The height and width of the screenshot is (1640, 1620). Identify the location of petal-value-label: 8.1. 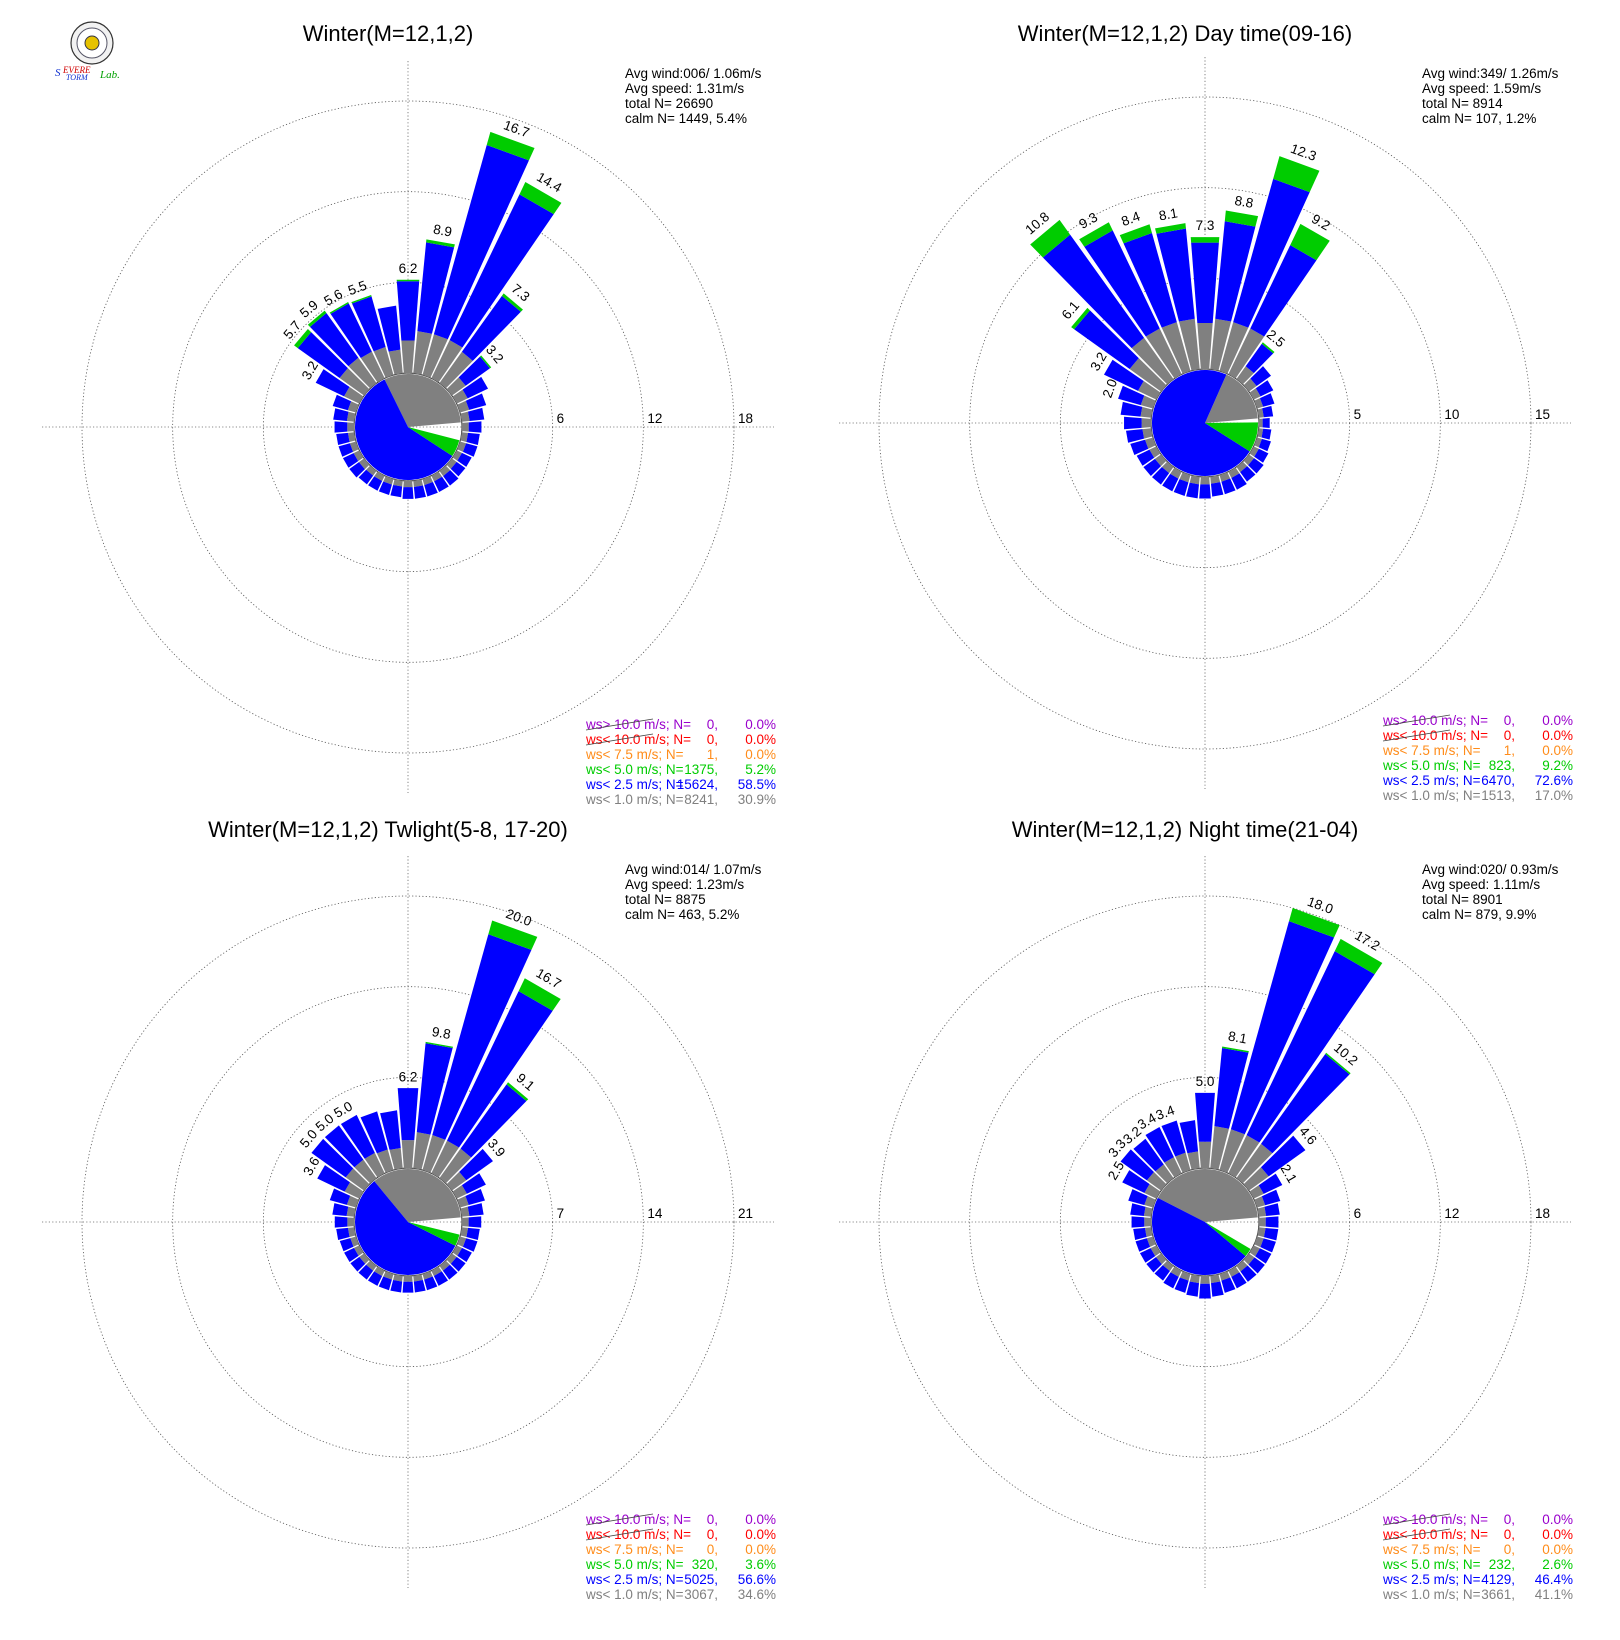
(1237, 1037).